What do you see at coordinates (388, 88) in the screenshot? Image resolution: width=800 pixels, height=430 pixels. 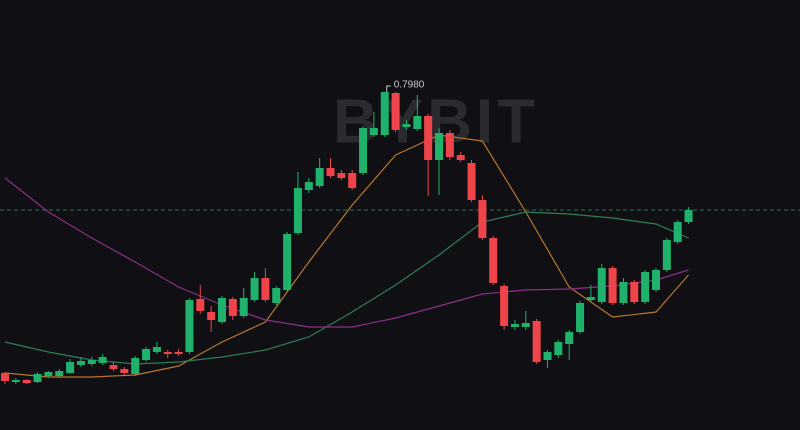 I see `annotation-pointer` at bounding box center [388, 88].